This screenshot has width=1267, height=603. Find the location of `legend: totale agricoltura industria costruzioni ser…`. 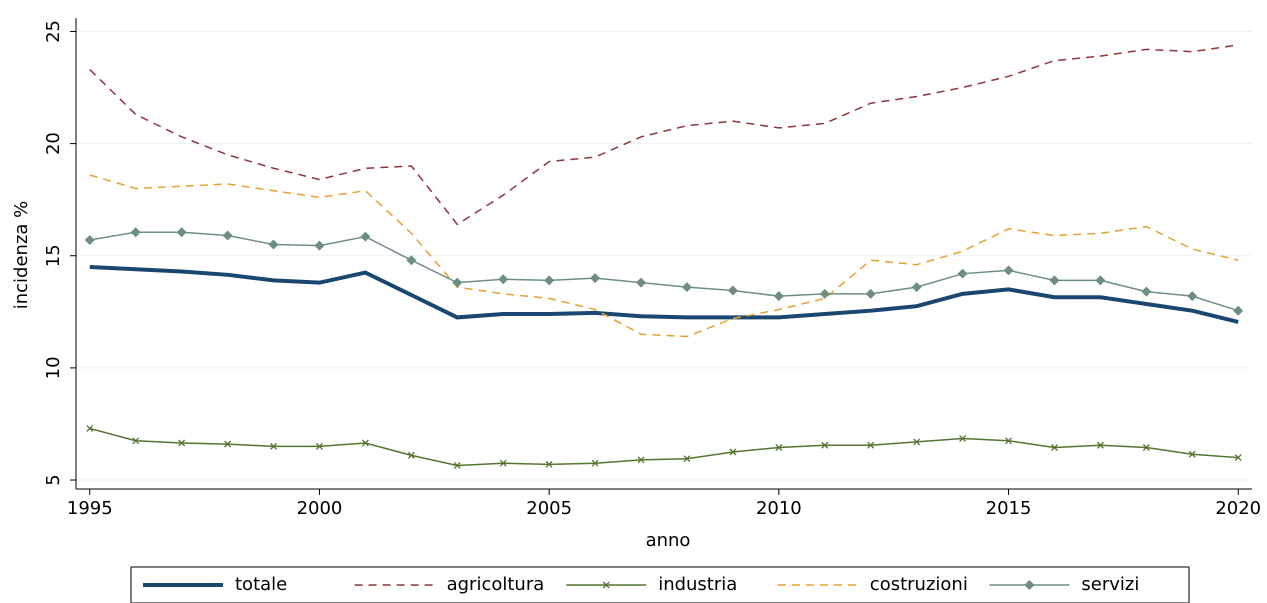

legend: totale agricoltura industria costruzioni ser… is located at coordinates (660, 584).